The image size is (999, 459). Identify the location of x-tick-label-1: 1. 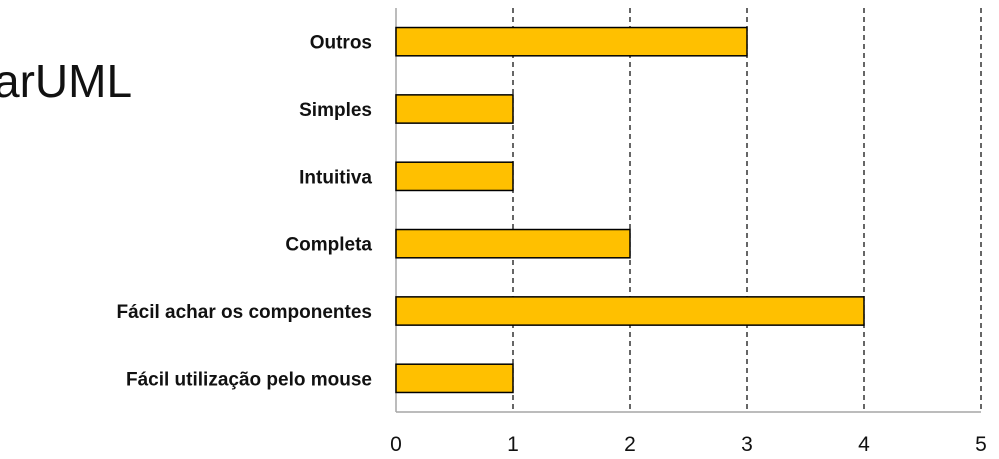
(513, 444).